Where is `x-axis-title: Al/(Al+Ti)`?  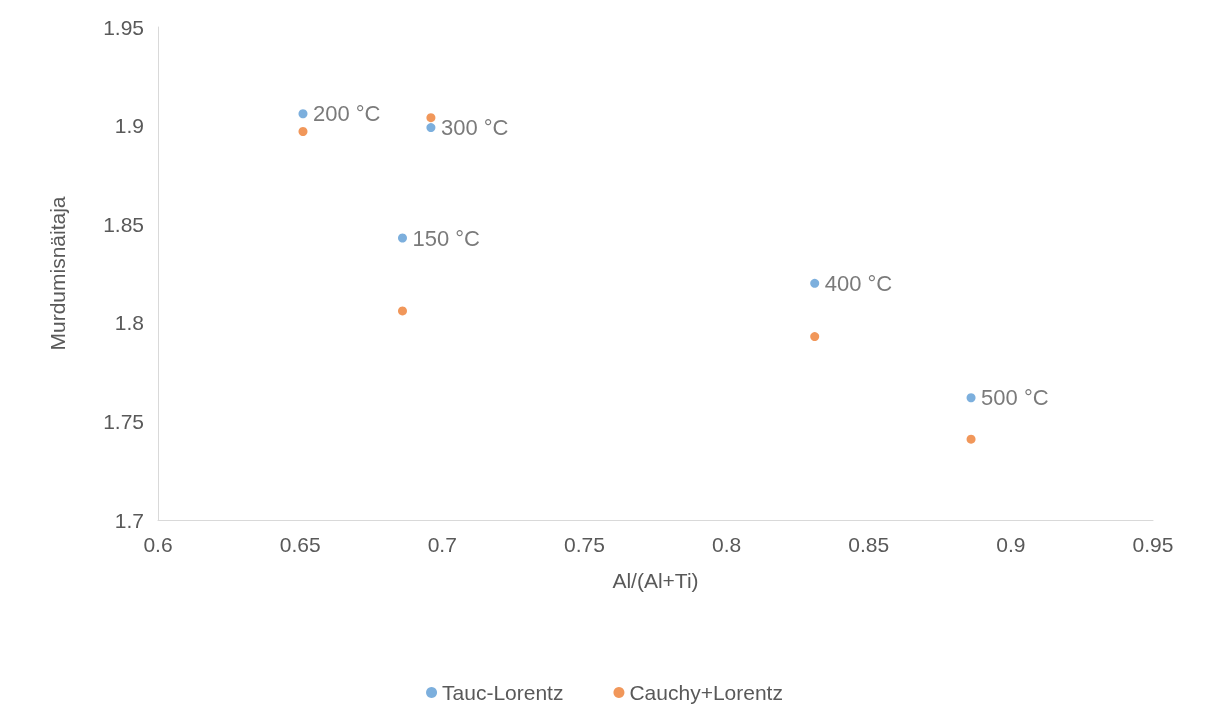
x-axis-title: Al/(Al+Ti) is located at coordinates (655, 580).